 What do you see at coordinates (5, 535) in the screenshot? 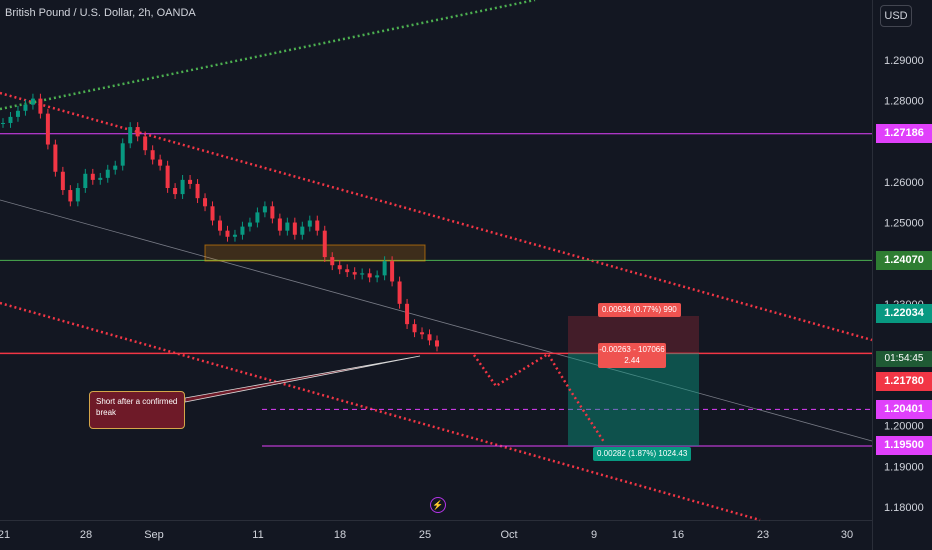
I see `time-tick-label: 21` at bounding box center [5, 535].